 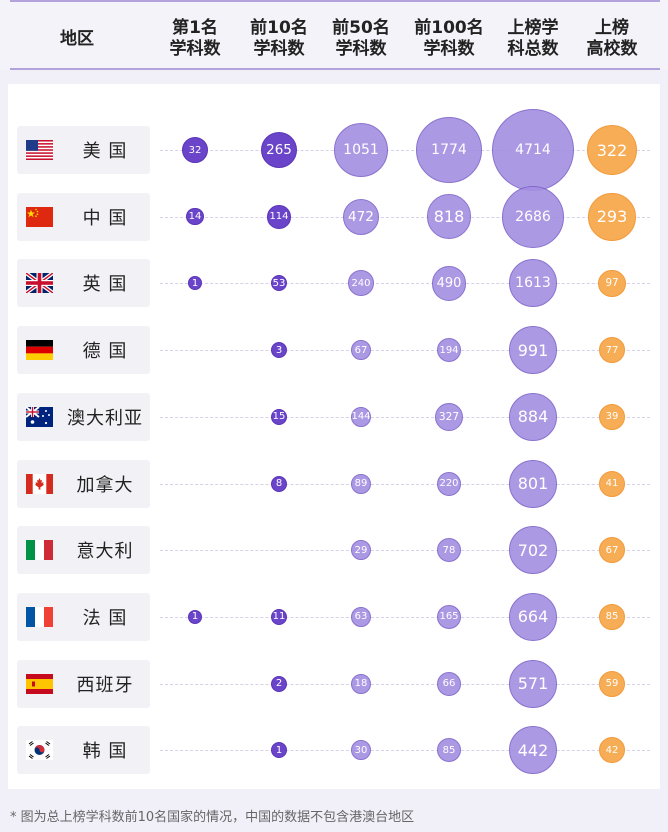 I want to click on country-name: 德 国, so click(x=105, y=352).